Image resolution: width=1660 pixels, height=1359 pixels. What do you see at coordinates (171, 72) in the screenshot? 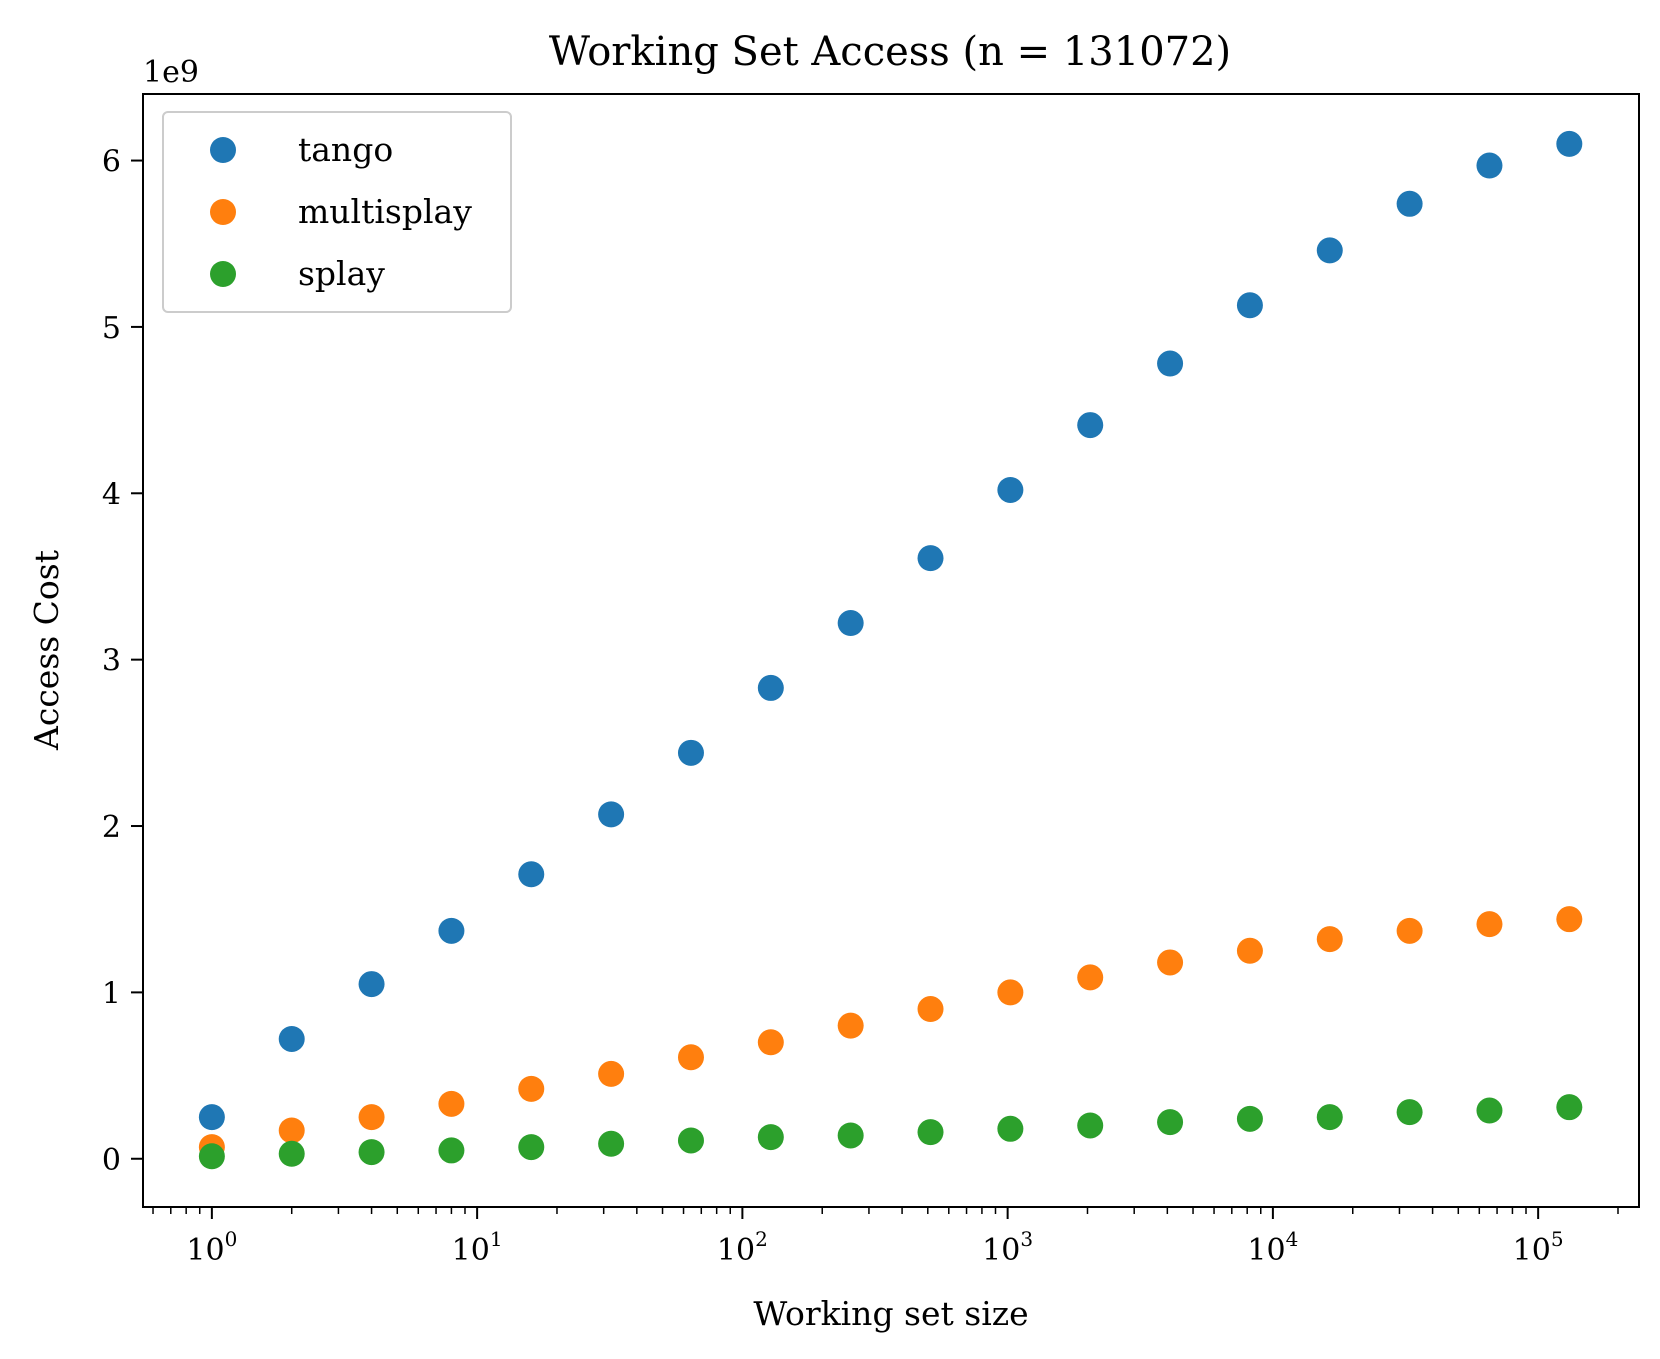
I see `y-offset-label: 1e9` at bounding box center [171, 72].